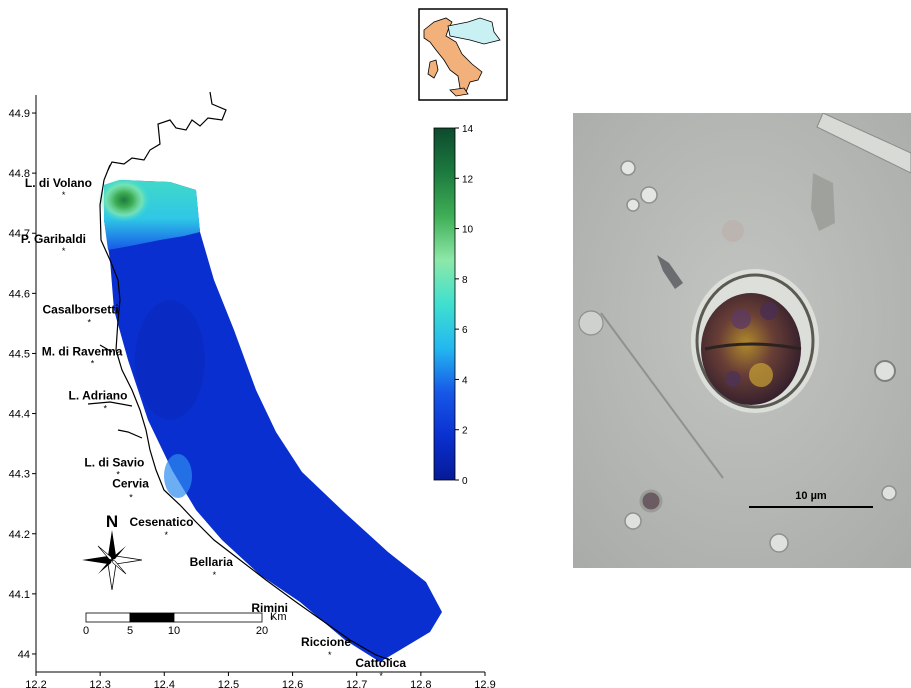 This screenshot has height=688, width=911. Describe the element at coordinates (35, 683) in the screenshot. I see `x-tick-label: 12.2` at that location.